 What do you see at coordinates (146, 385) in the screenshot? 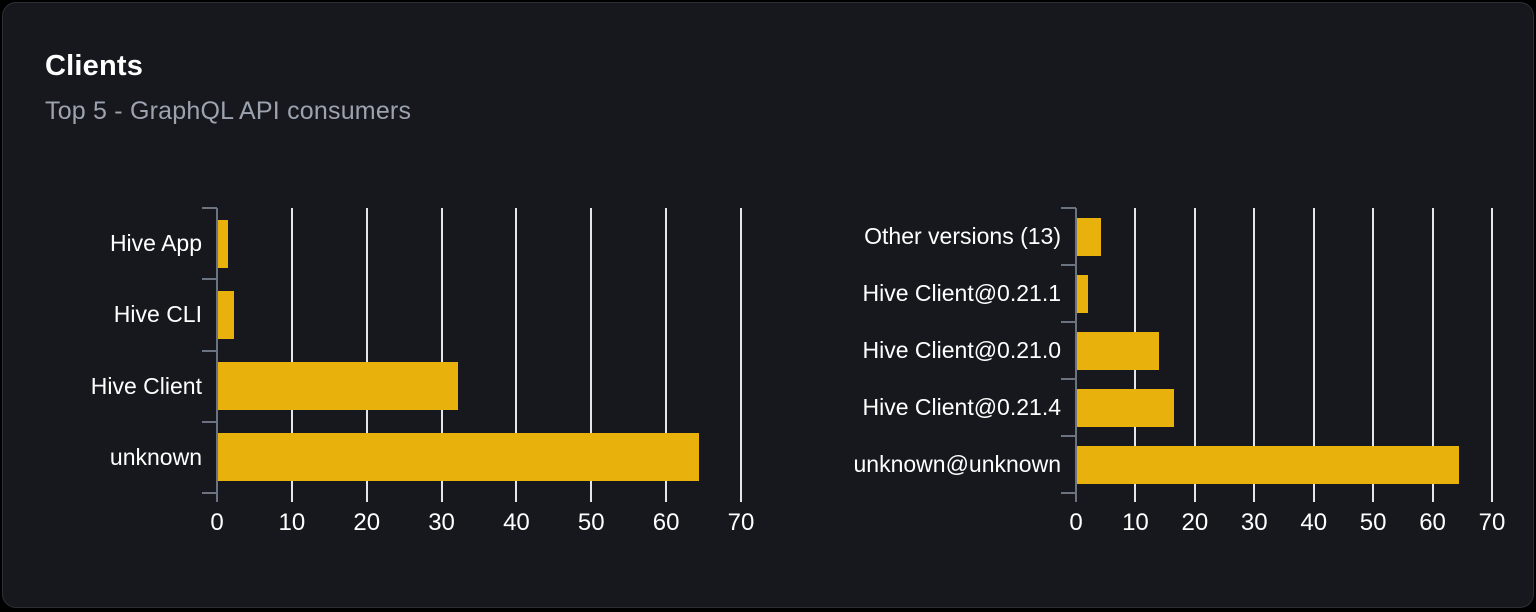
I see `category-label: Hive Client` at bounding box center [146, 385].